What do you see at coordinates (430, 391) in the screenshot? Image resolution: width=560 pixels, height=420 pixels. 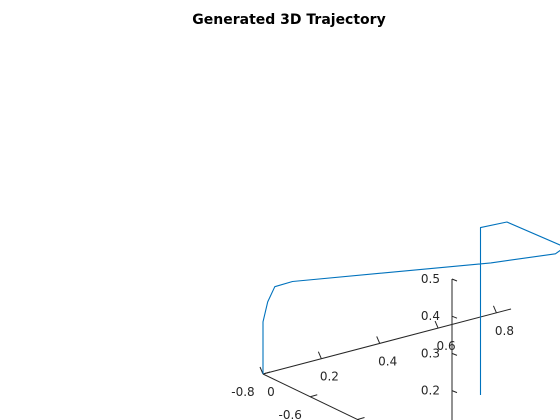 I see `z-tick-label: 0.2` at bounding box center [430, 391].